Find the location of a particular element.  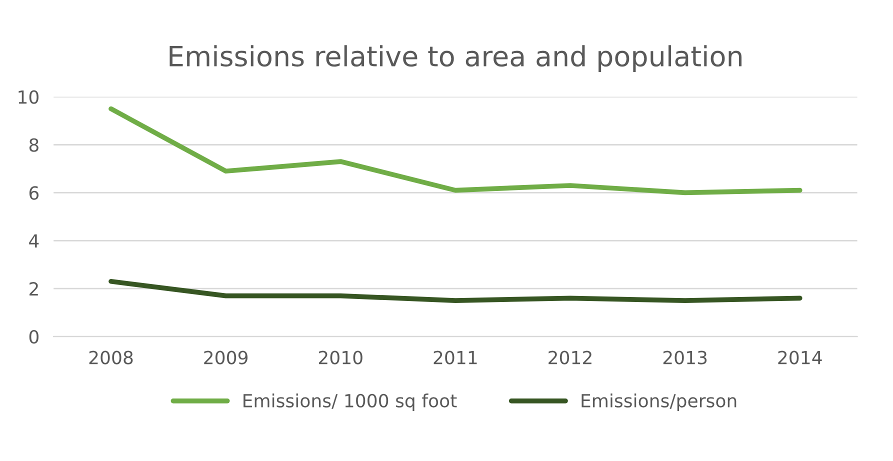

legend-label: Emissions/person is located at coordinates (659, 403).